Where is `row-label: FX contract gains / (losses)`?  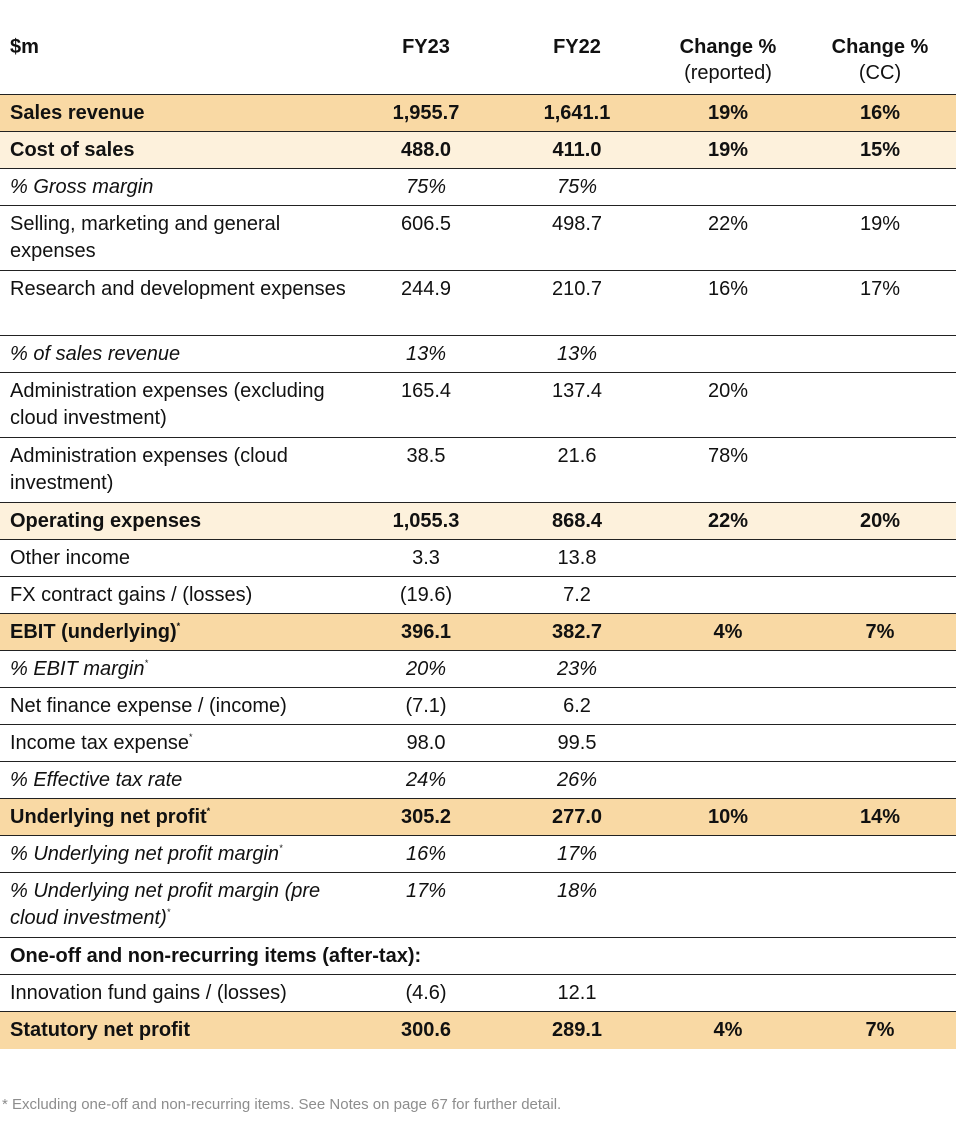 row-label: FX contract gains / (losses) is located at coordinates (131, 595).